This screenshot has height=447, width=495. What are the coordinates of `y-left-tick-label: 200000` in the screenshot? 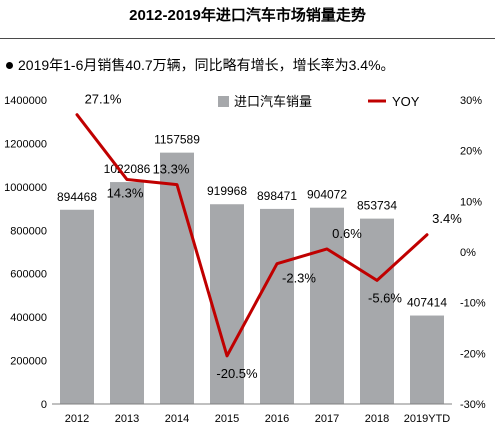 It's located at (28, 362).